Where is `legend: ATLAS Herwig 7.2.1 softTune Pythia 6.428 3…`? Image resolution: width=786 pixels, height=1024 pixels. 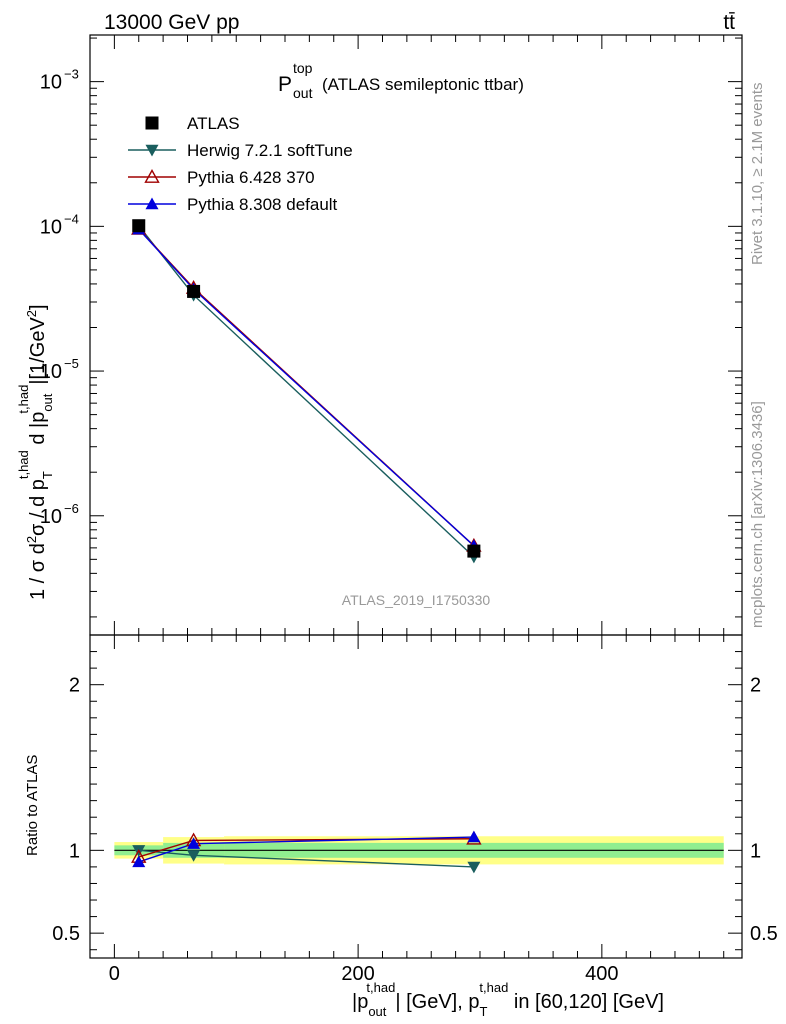
legend: ATLAS Herwig 7.2.1 softTune Pythia 6.428 3… is located at coordinates (240, 164).